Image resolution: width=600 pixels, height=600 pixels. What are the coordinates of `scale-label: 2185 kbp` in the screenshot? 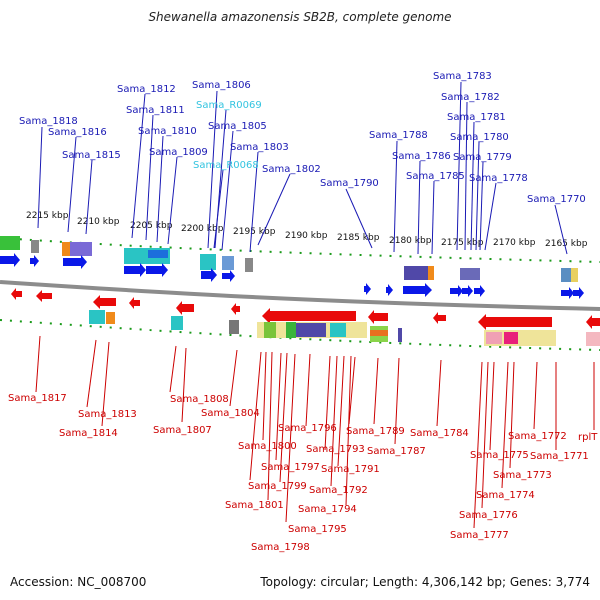 It's located at (358, 238).